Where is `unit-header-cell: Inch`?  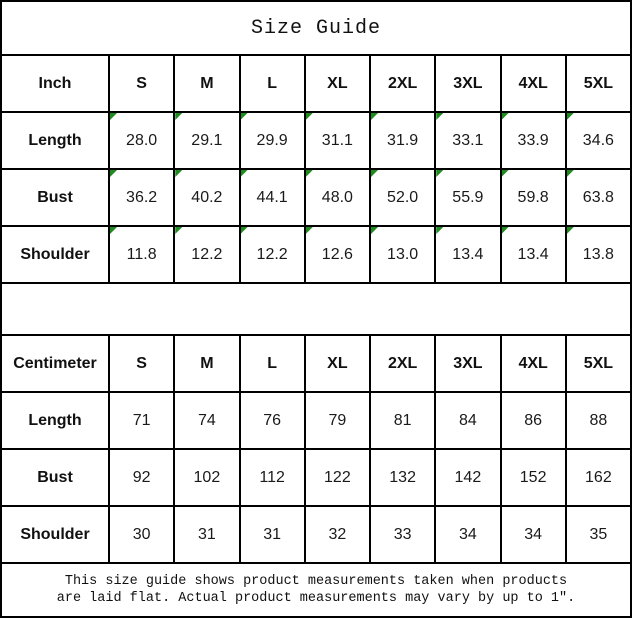
unit-header-cell: Inch is located at coordinates (55, 83).